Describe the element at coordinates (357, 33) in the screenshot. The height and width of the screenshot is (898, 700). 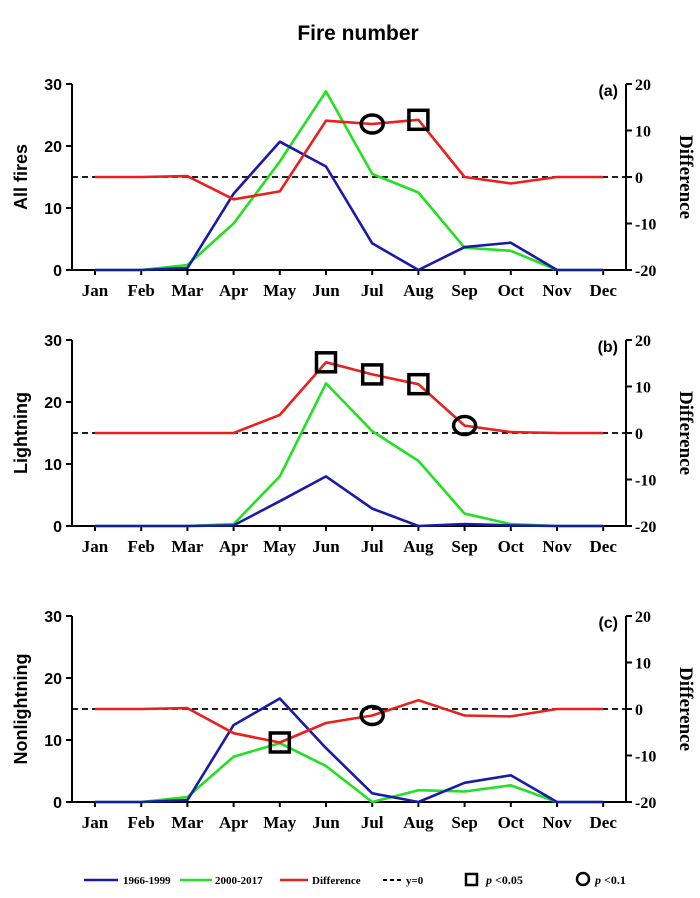
I see `figure-title: Fire number` at that location.